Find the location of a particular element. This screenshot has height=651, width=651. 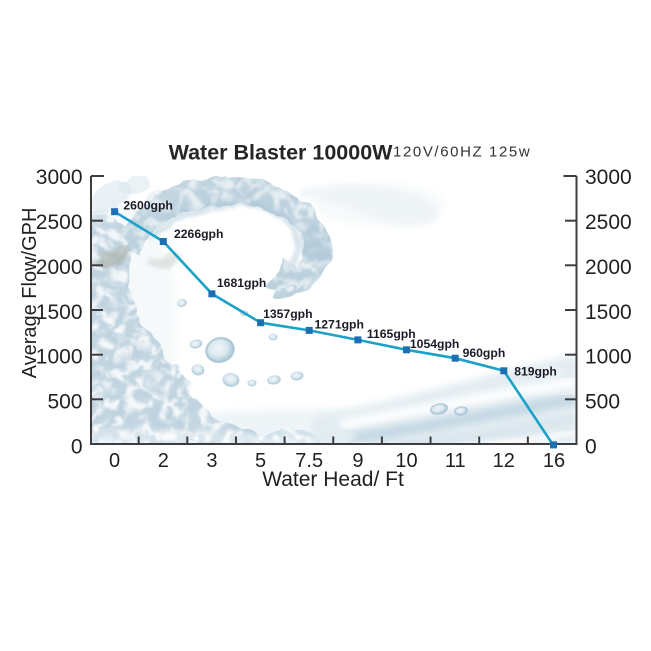

svg-text: 5 is located at coordinates (260, 461).